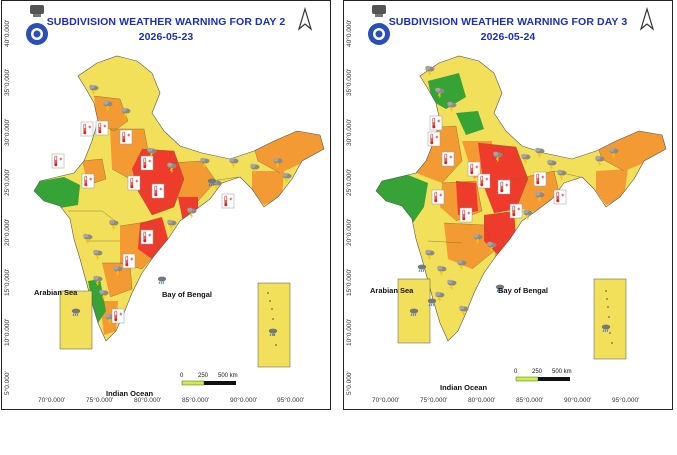 This screenshot has height=455, width=677. What do you see at coordinates (166, 22) in the screenshot?
I see `map-title: SUBDIVISION WEATHER WARNING FOR DAY 2` at bounding box center [166, 22].